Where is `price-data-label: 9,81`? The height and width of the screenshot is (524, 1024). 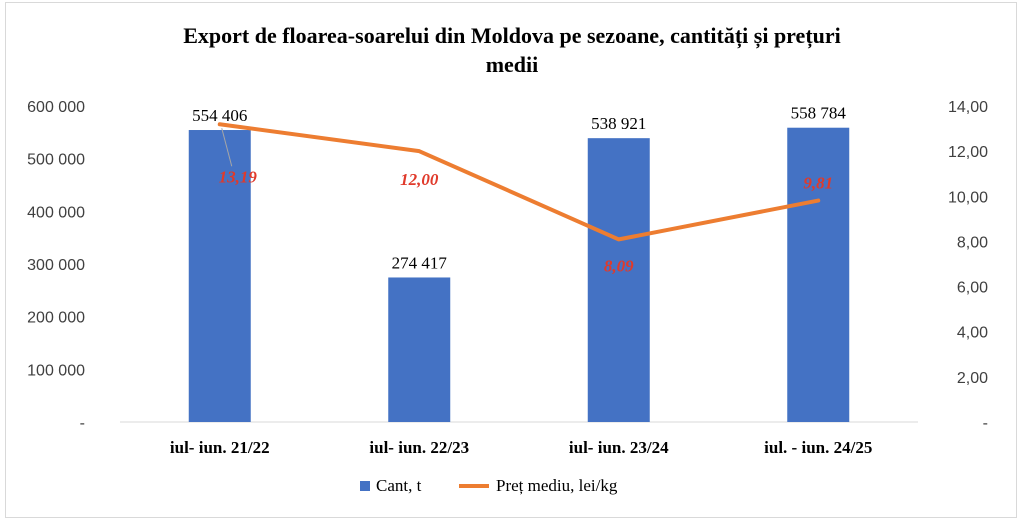 price-data-label: 9,81 is located at coordinates (818, 183).